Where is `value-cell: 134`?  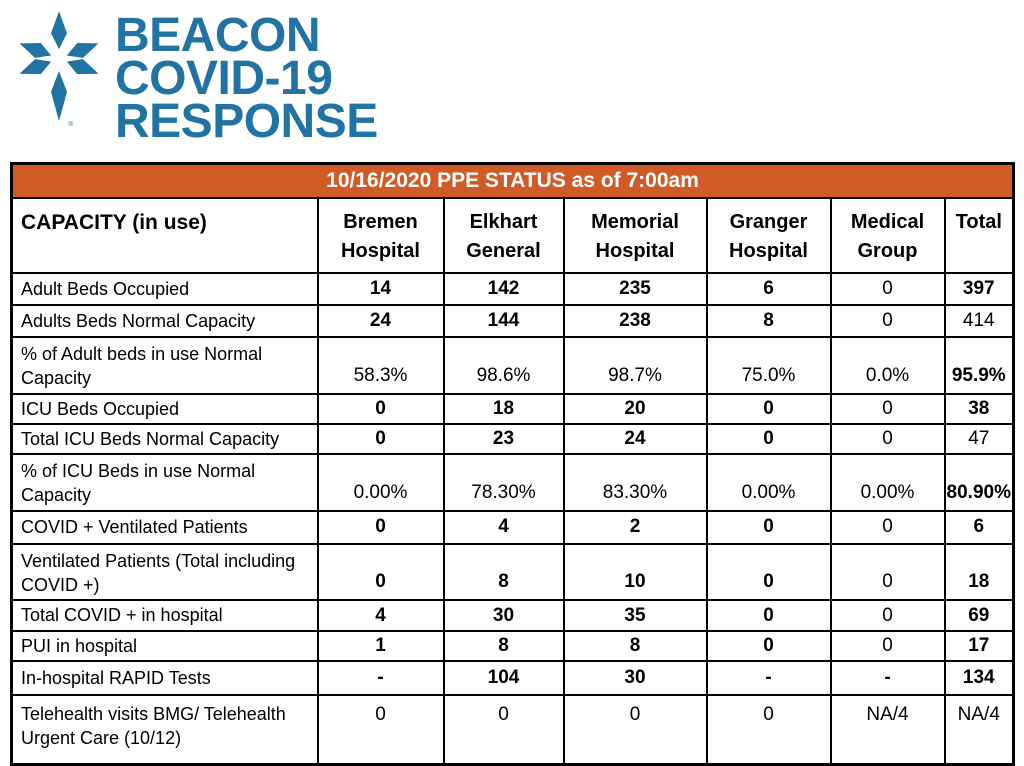
value-cell: 134 is located at coordinates (979, 677).